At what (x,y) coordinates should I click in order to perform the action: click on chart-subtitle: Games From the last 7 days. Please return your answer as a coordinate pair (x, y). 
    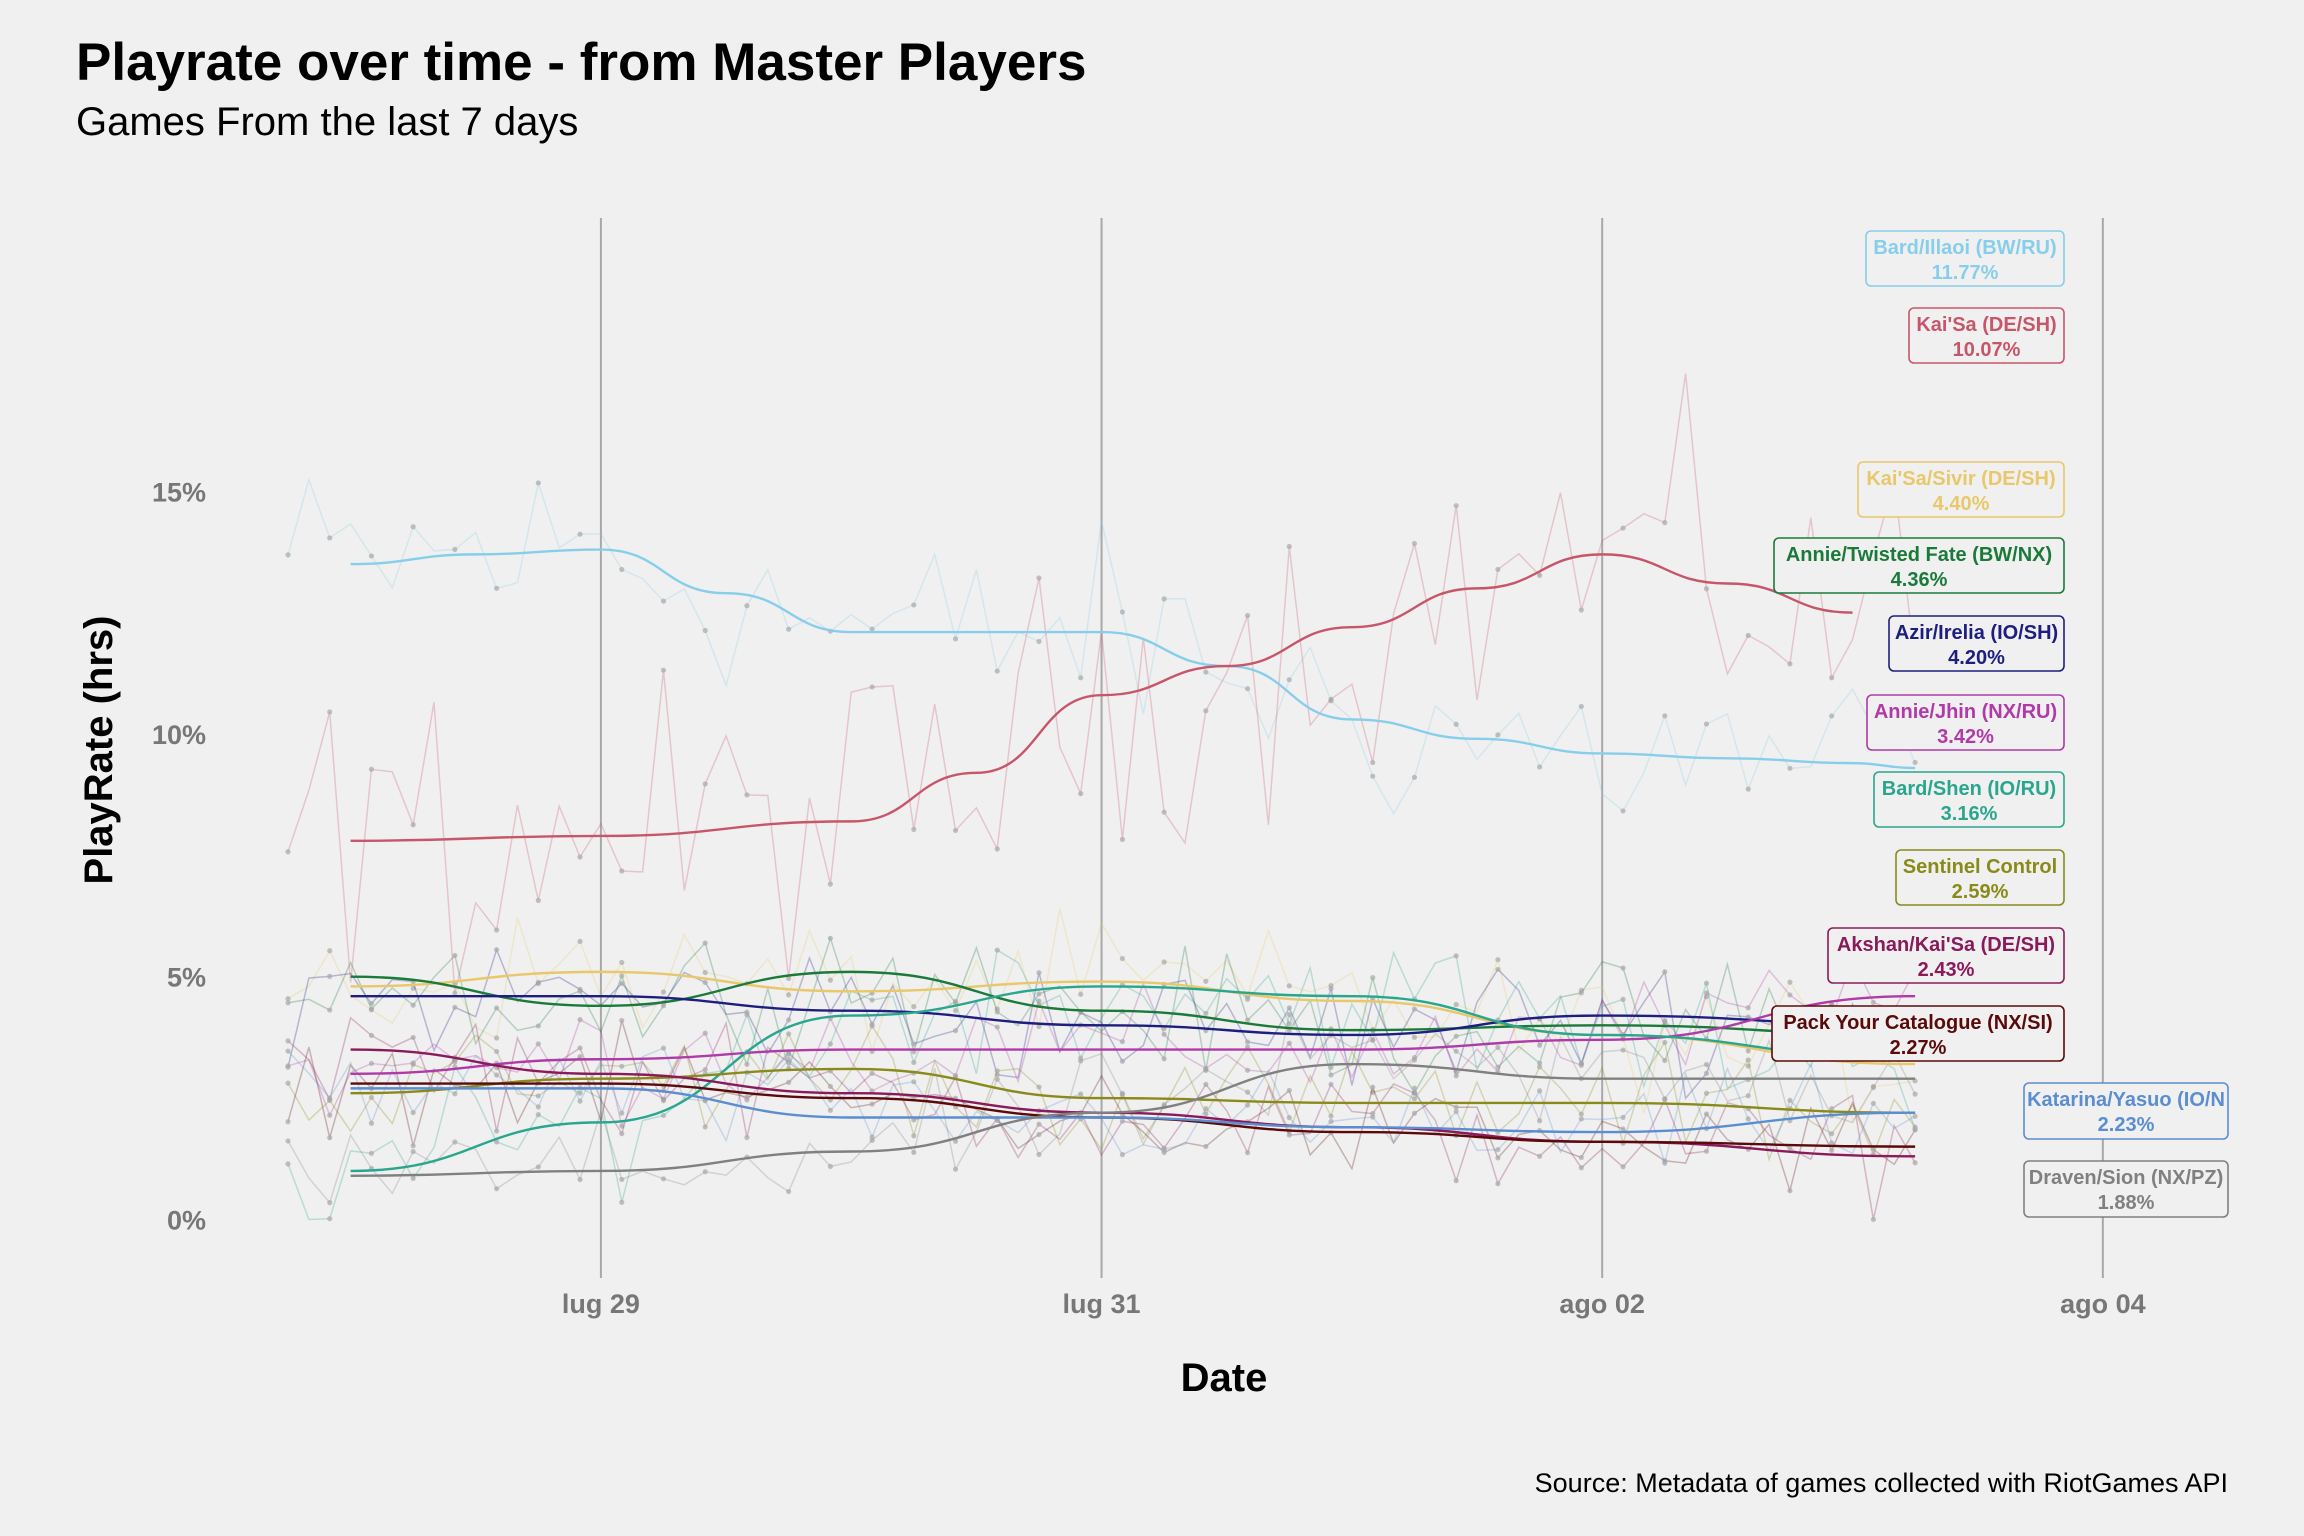
    Looking at the image, I should click on (327, 122).